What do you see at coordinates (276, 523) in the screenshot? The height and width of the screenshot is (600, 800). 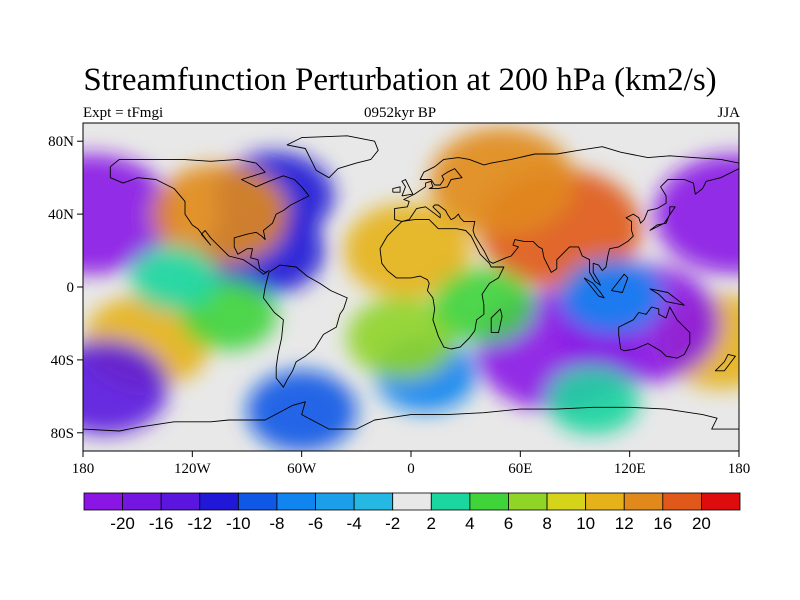 I see `colorbar-label: -8` at bounding box center [276, 523].